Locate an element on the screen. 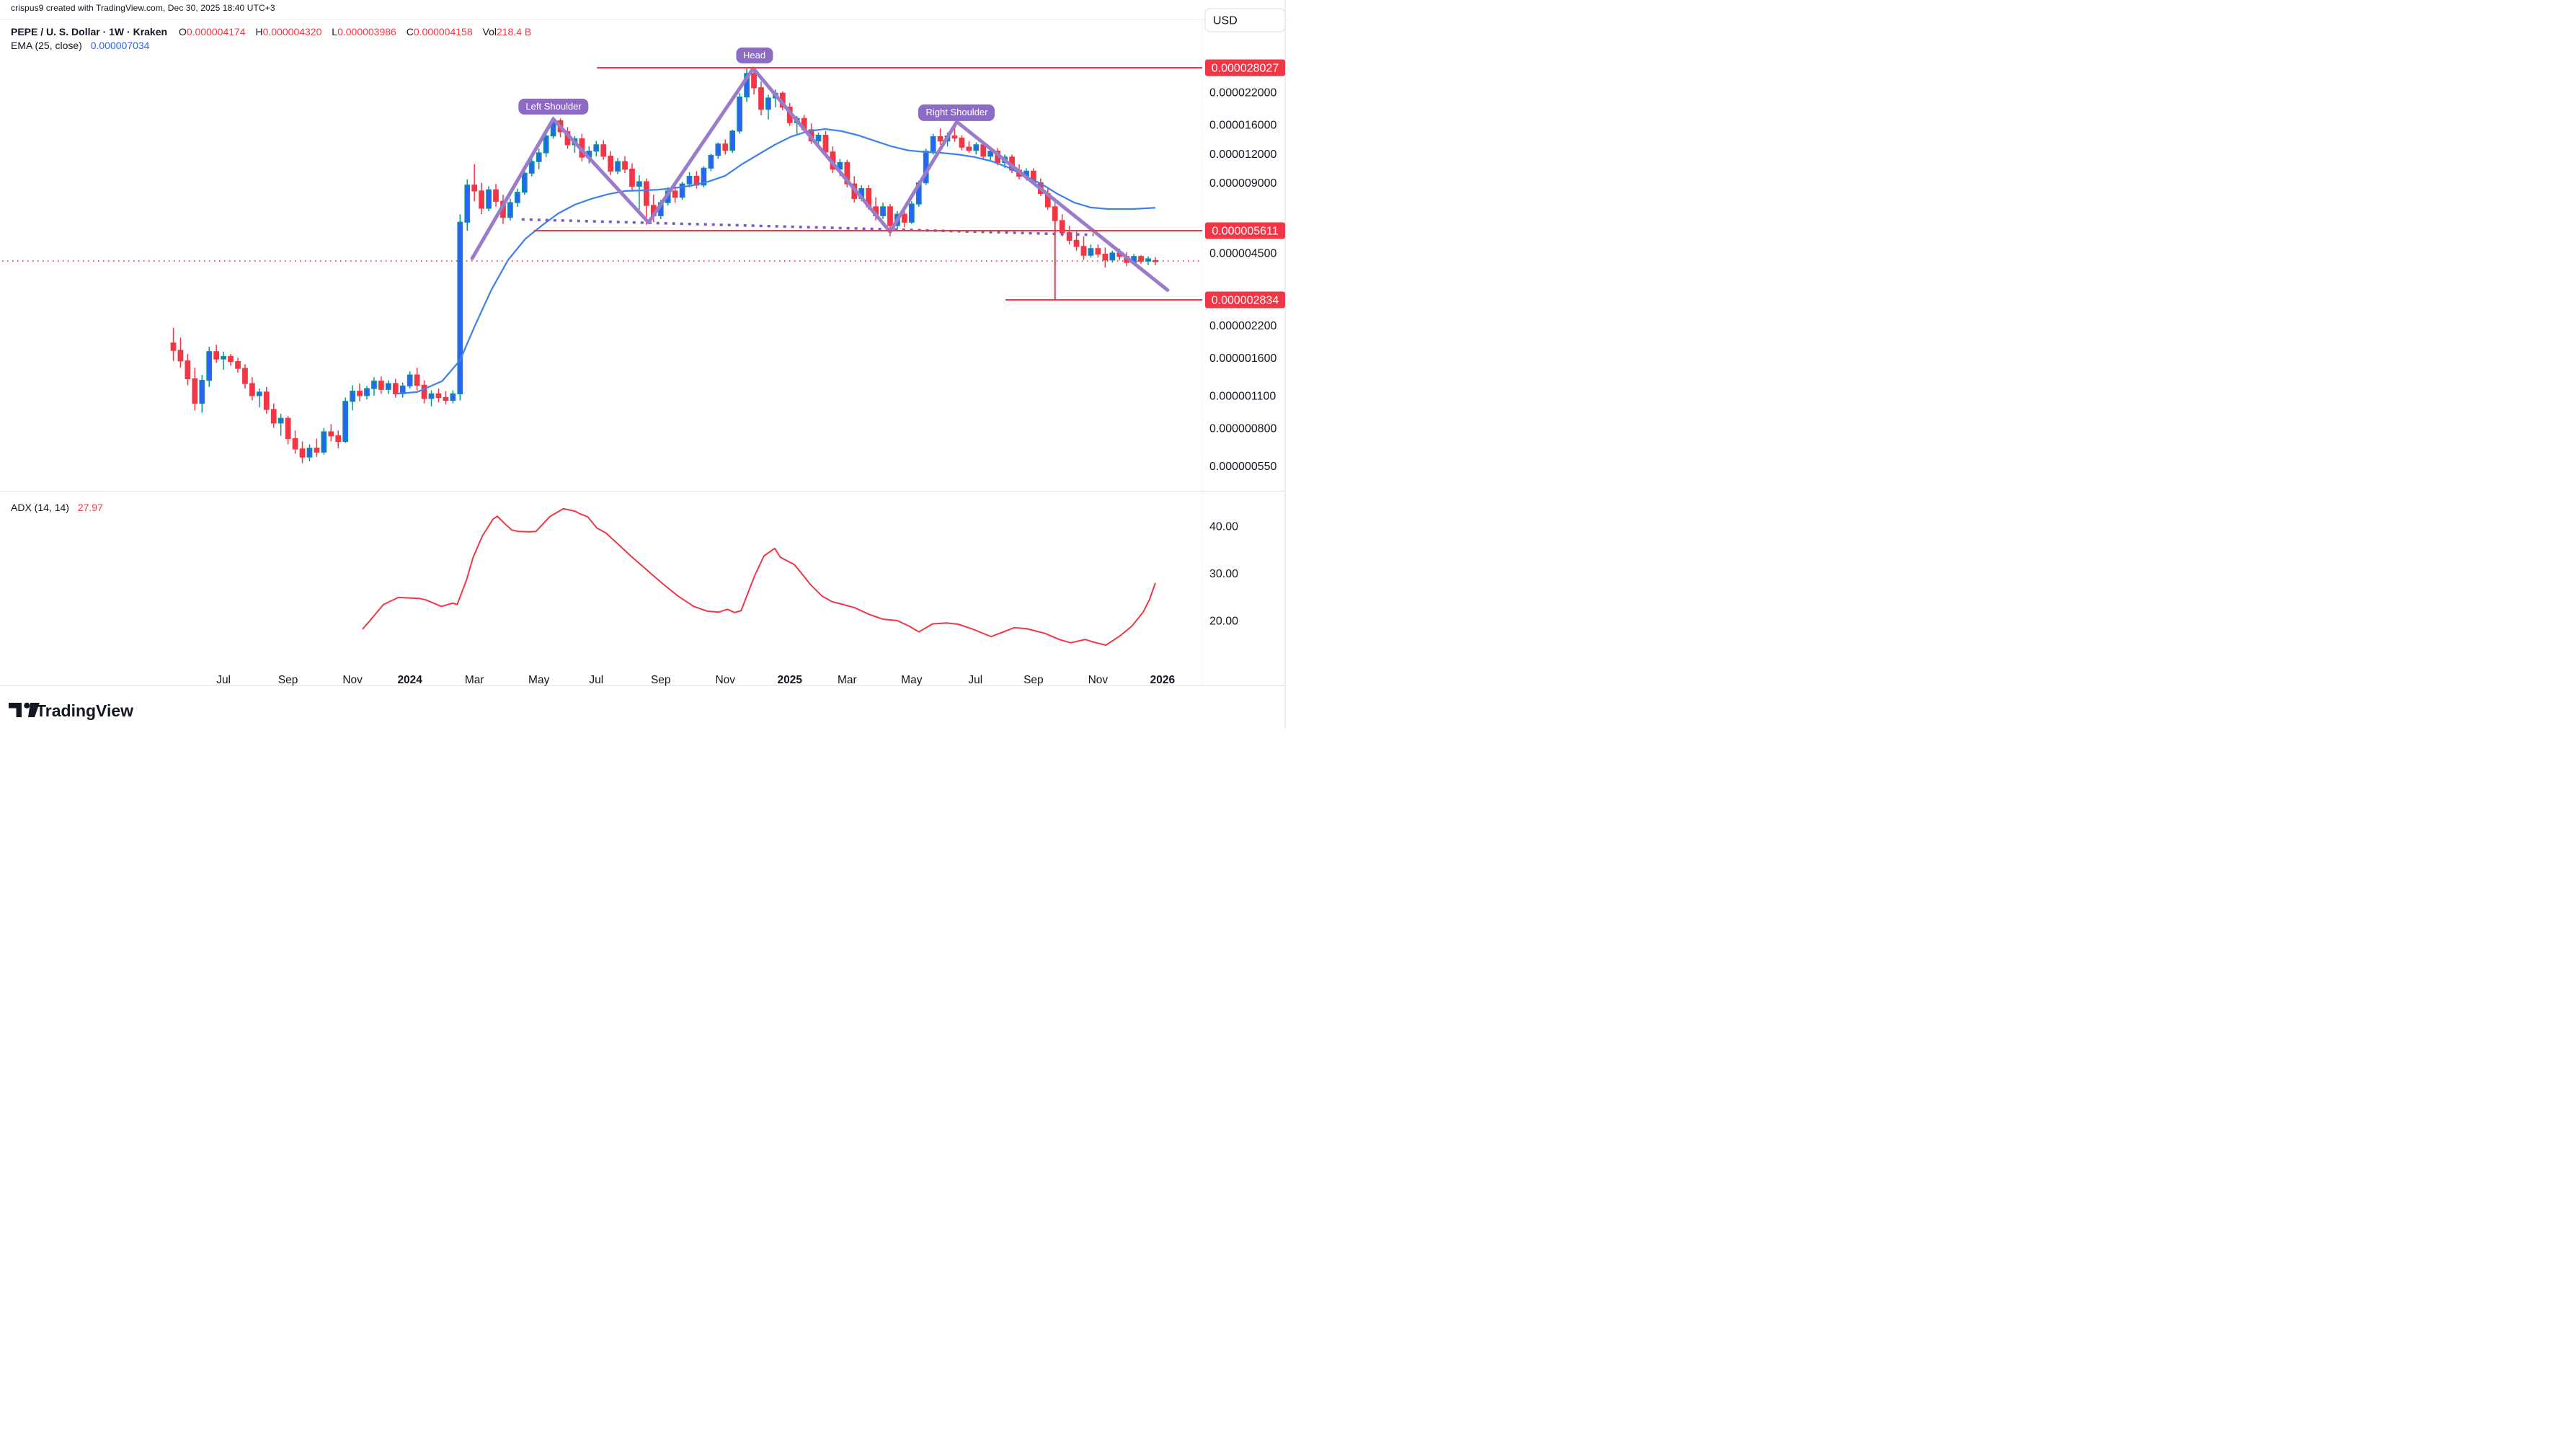 The width and height of the screenshot is (2576, 1456). price-level-badge: 0.000002834 is located at coordinates (1245, 299).